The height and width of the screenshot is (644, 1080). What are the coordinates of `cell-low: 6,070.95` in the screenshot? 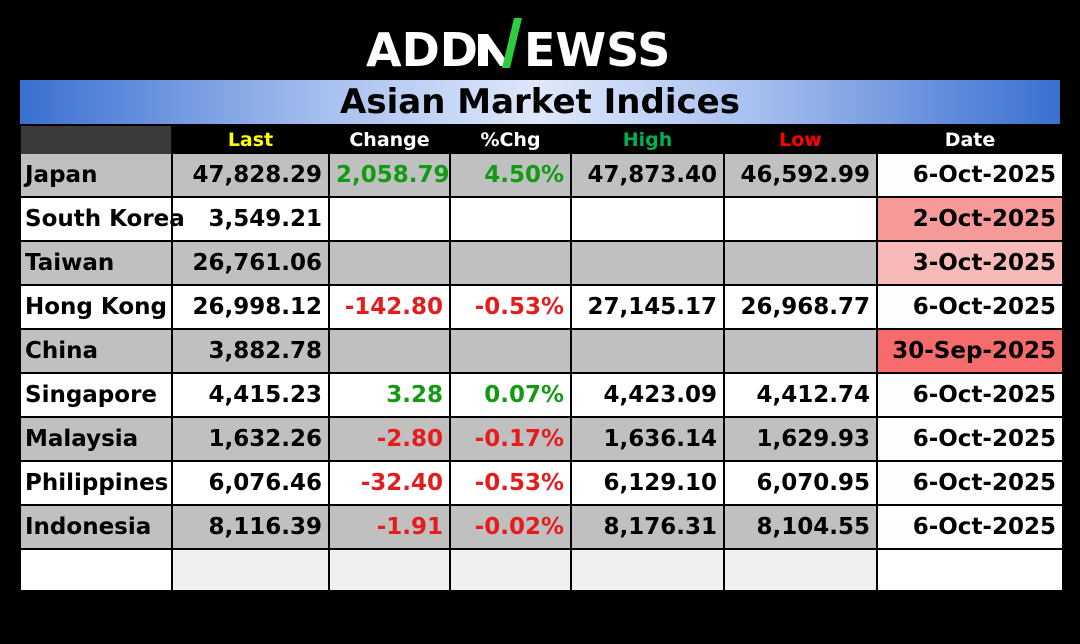 It's located at (800, 484).